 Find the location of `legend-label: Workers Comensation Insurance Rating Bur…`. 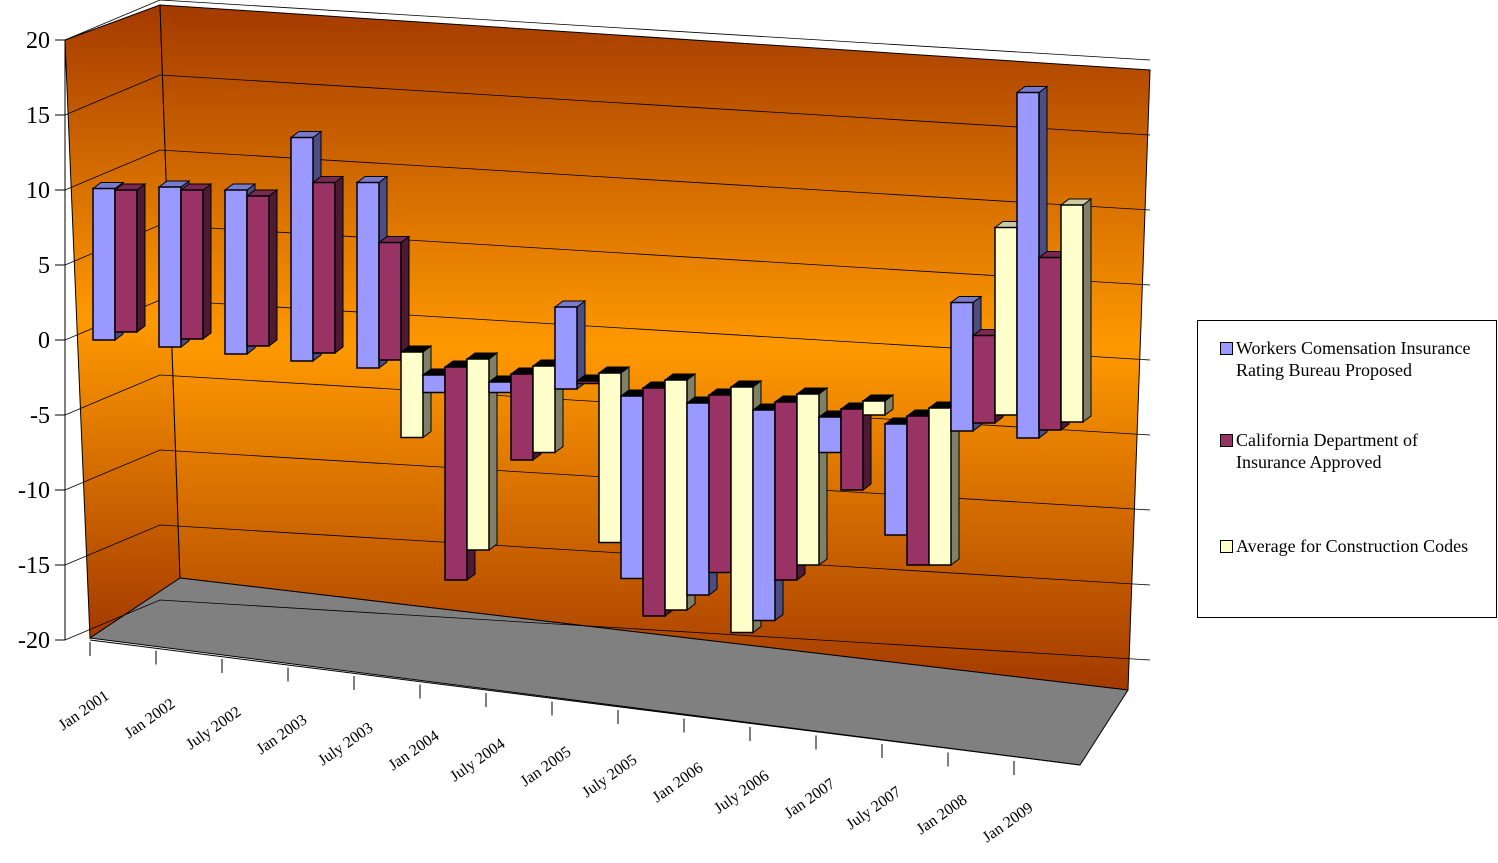

legend-label: Workers Comensation Insurance Rating Bur… is located at coordinates (1353, 359).